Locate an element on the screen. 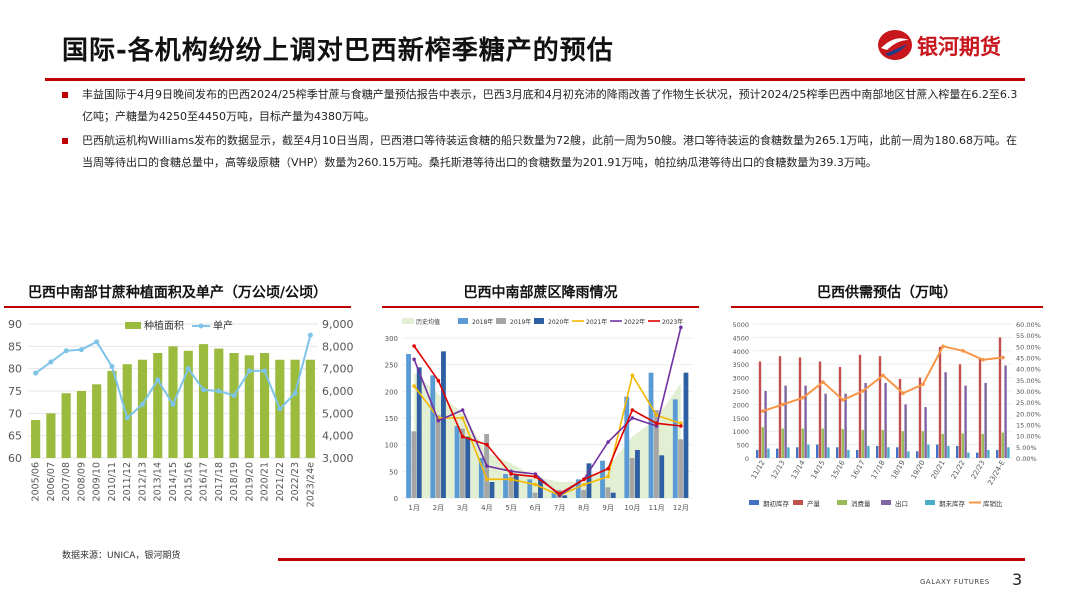 Image resolution: width=1080 pixels, height=608 pixels. logo-text: 银河期货 is located at coordinates (959, 47).